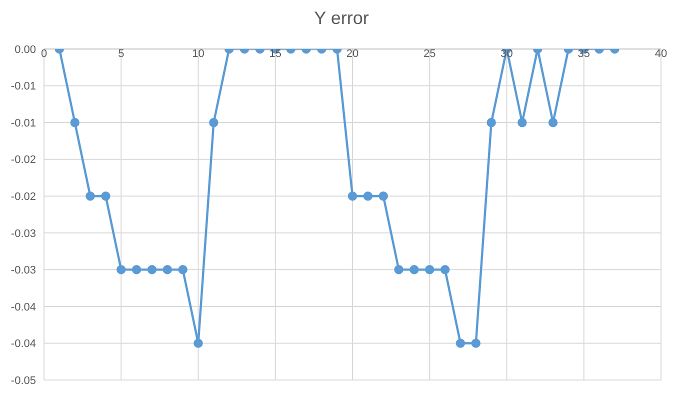 The height and width of the screenshot is (398, 683). I want to click on y-tick-label: -0.05, so click(23, 380).